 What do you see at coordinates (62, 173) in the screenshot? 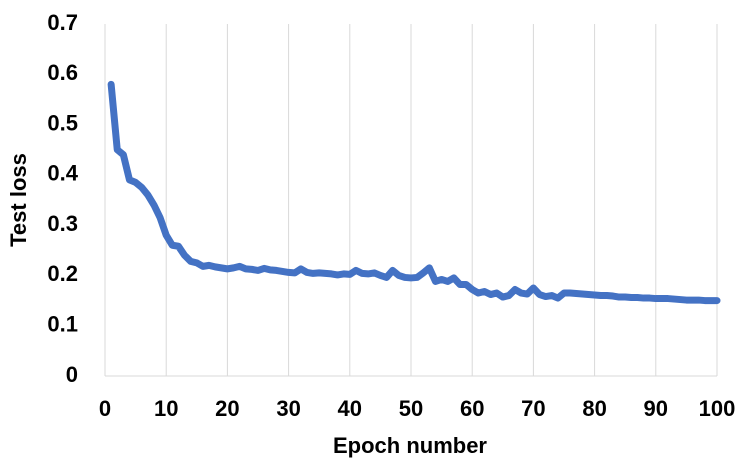
I see `y-tick-label: 0.4` at bounding box center [62, 173].